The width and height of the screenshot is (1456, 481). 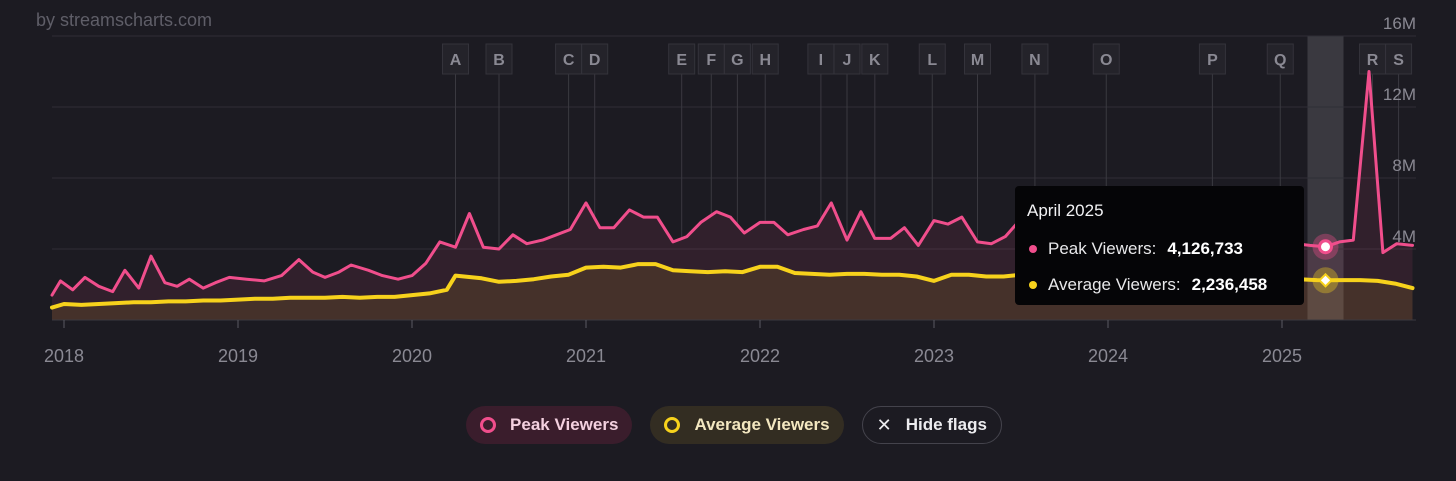 What do you see at coordinates (586, 356) in the screenshot?
I see `x-tick-label: 2021` at bounding box center [586, 356].